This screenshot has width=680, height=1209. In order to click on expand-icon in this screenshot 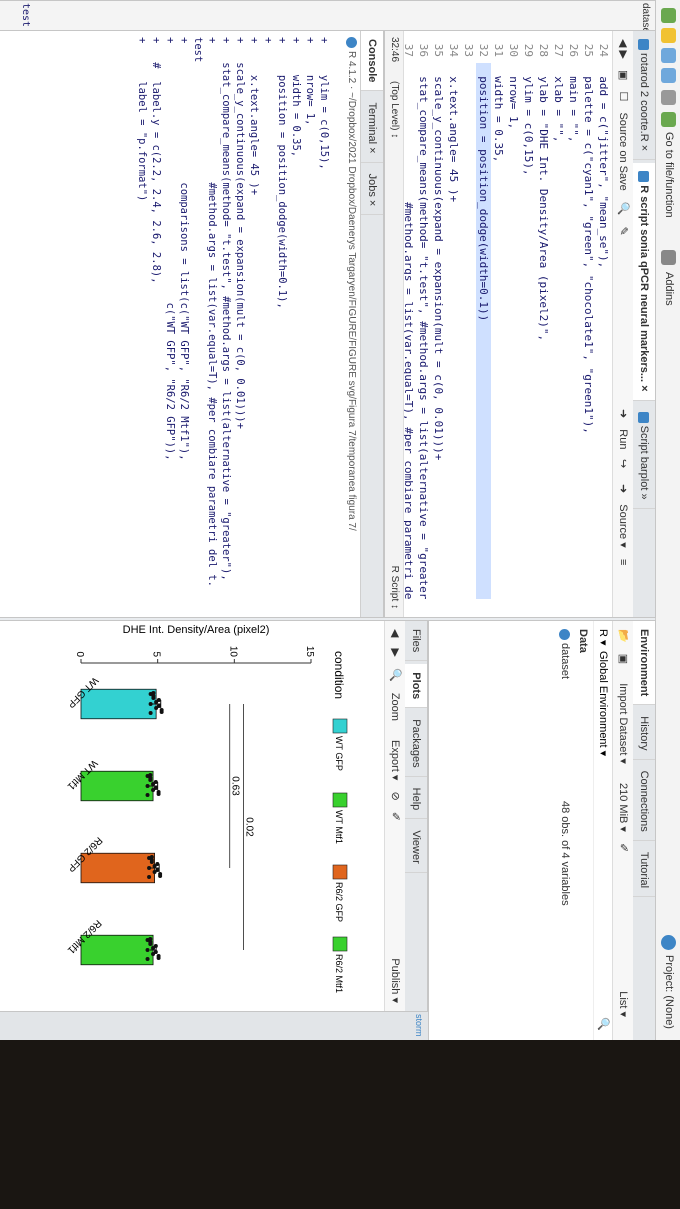, I will do `click(565, 634)`.